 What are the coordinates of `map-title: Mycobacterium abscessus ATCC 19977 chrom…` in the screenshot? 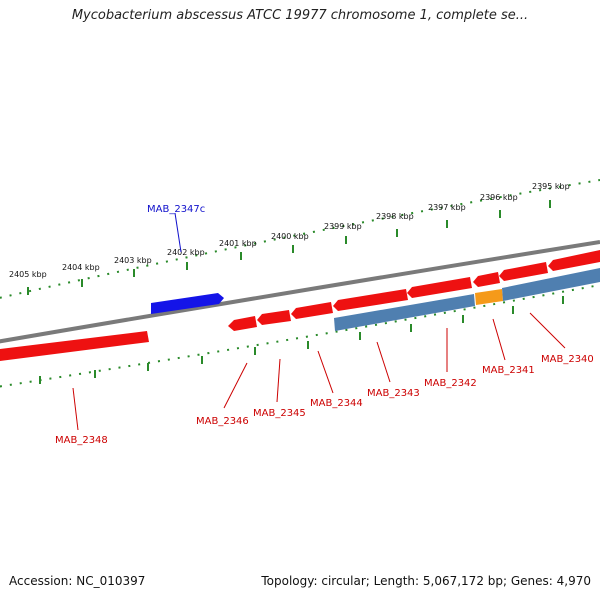 It's located at (300, 15).